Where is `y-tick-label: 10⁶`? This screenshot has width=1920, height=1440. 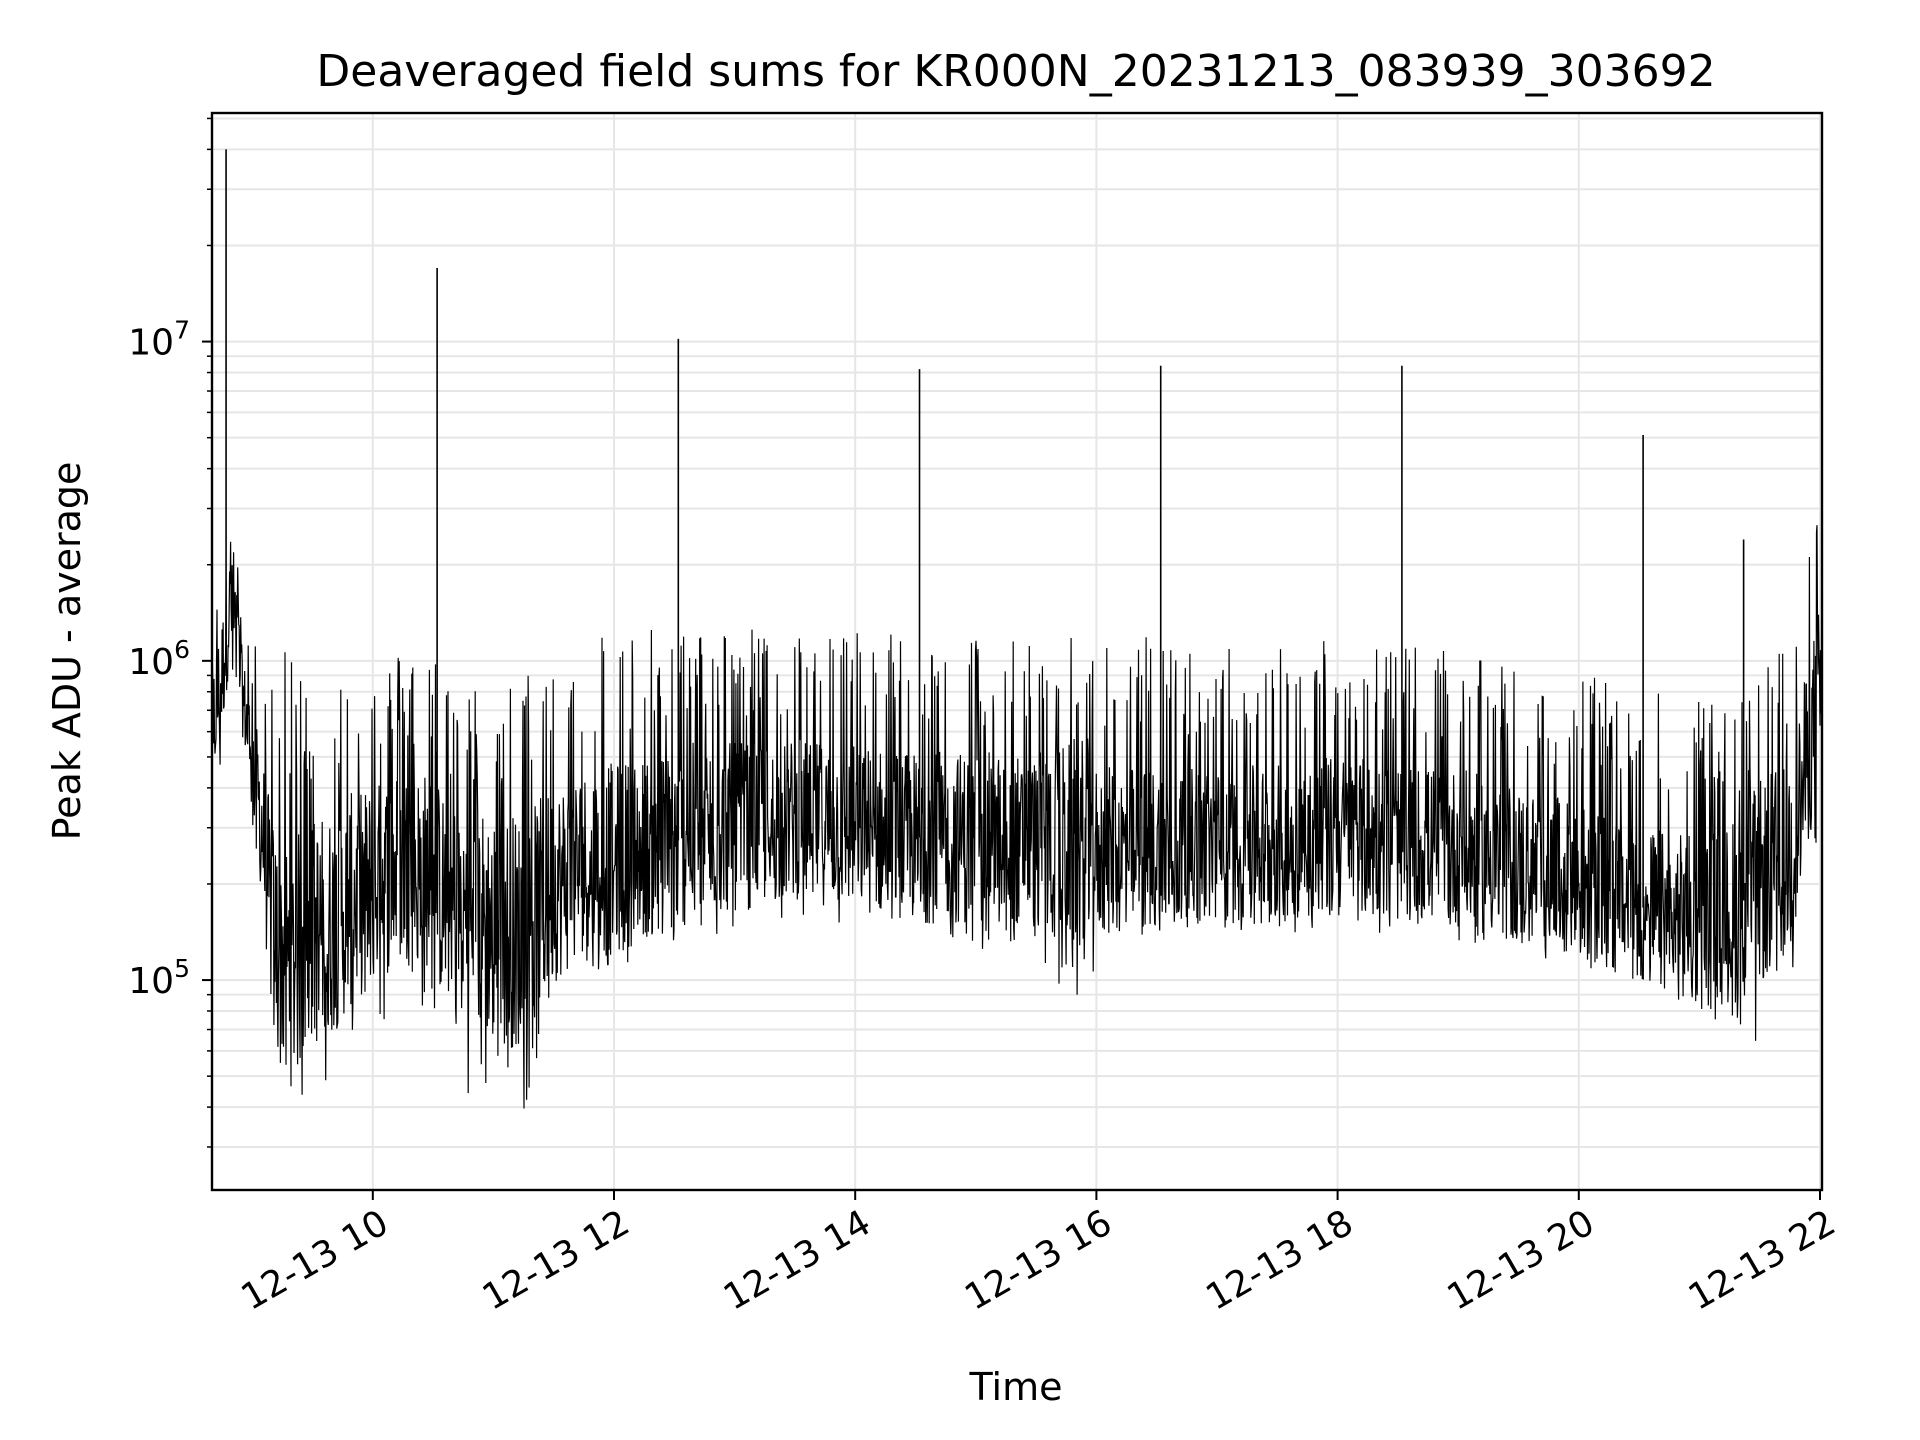
y-tick-label: 10⁶ is located at coordinates (159, 659).